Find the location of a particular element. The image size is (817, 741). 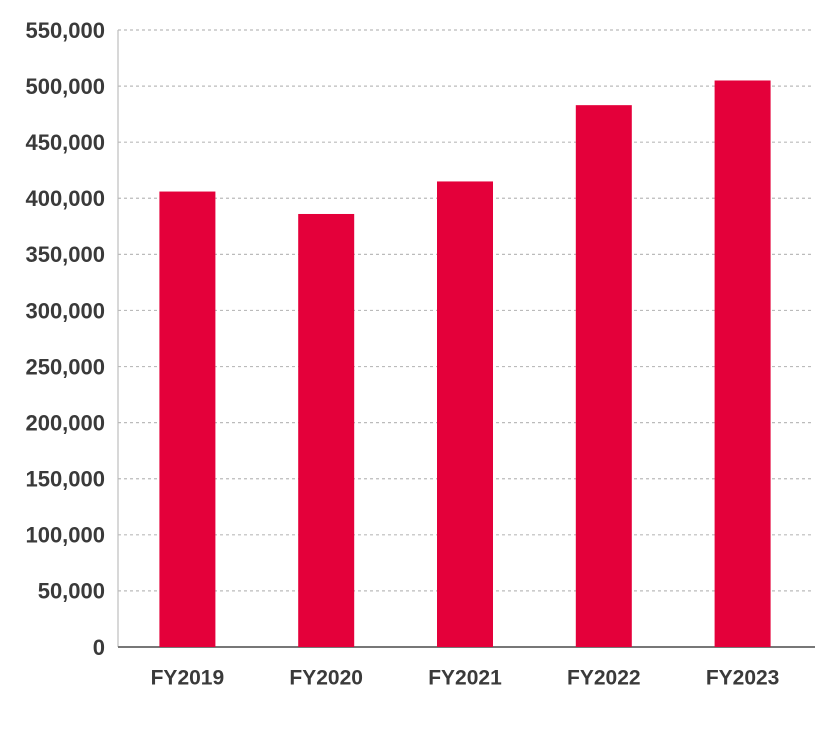

x-tick-label: FY2023 is located at coordinates (743, 678).